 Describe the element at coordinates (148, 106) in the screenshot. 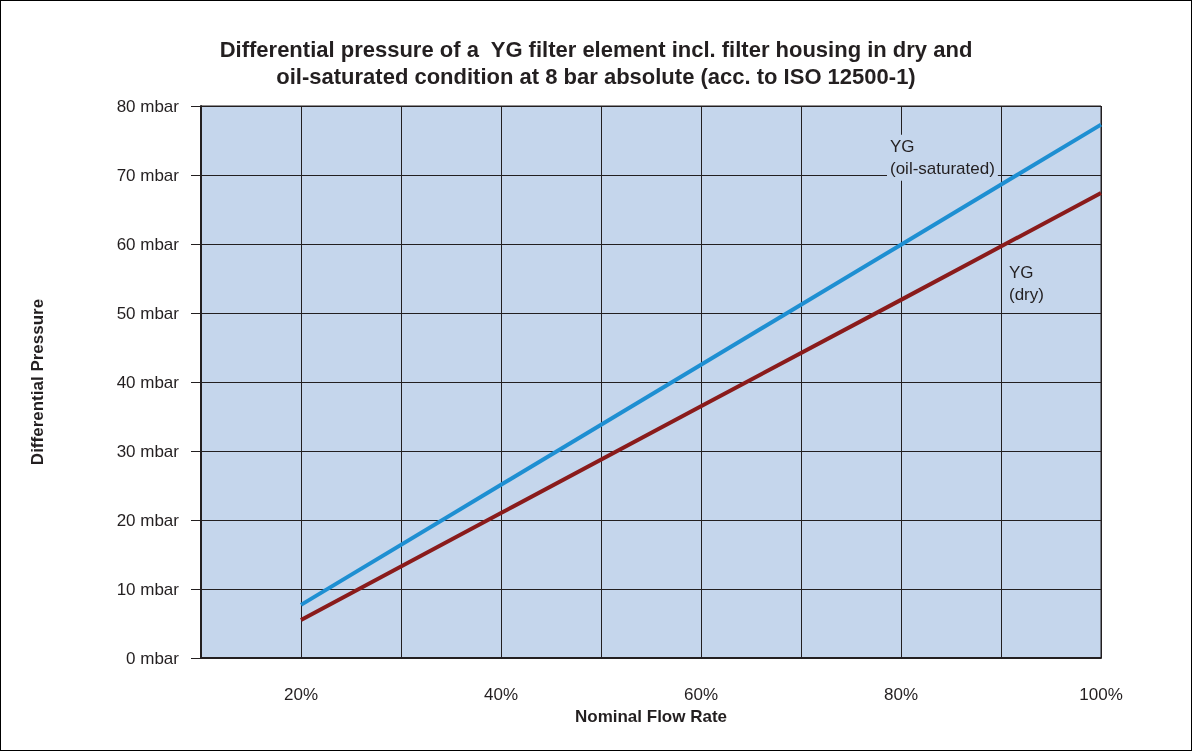

I see `y-tick-label: 80 mbar` at that location.